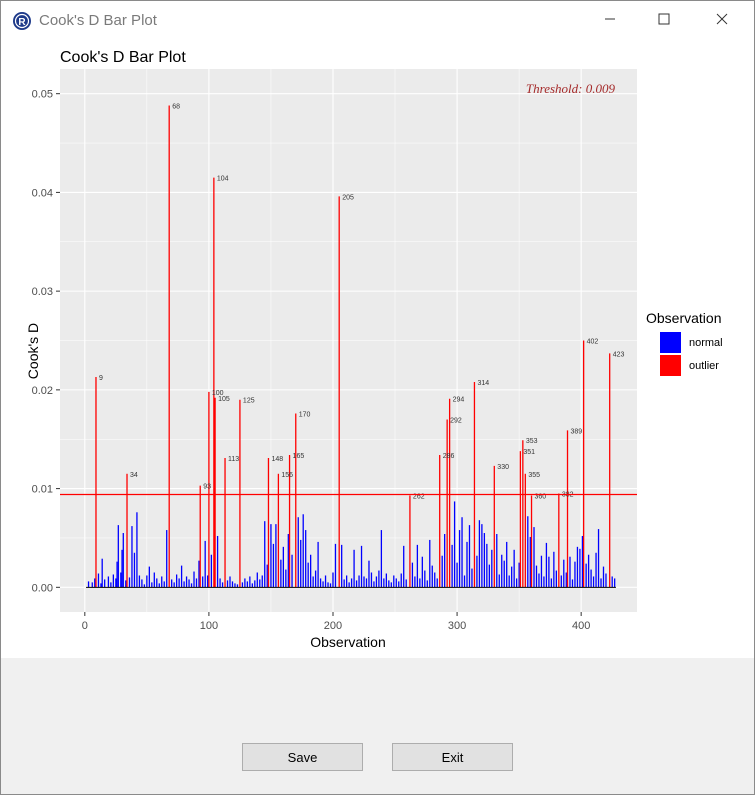 This screenshot has width=755, height=795. I want to click on outlier-label: 34, so click(134, 475).